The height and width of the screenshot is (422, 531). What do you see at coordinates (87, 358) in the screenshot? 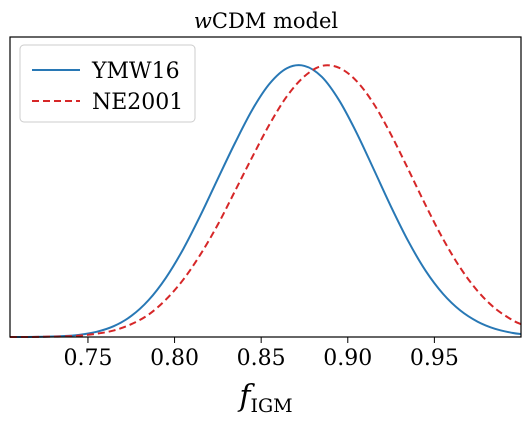
I see `x-tick-label: 0.75` at bounding box center [87, 358].